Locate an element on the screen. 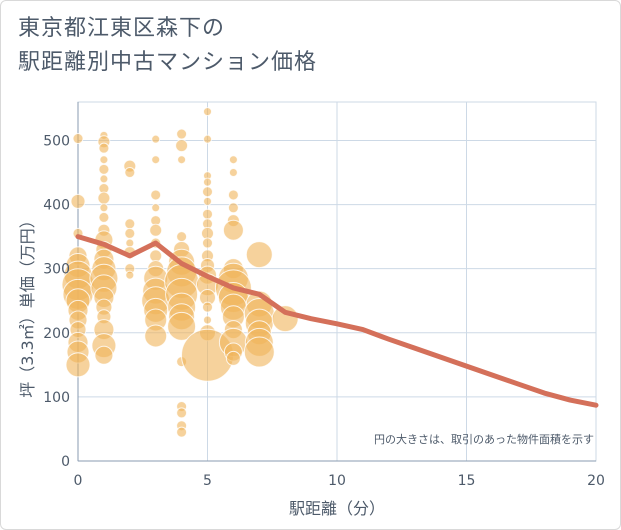 This screenshot has width=621, height=530. bubble-size-note: 円の大きさは、取引のあった物件面積を示す is located at coordinates (484, 439).